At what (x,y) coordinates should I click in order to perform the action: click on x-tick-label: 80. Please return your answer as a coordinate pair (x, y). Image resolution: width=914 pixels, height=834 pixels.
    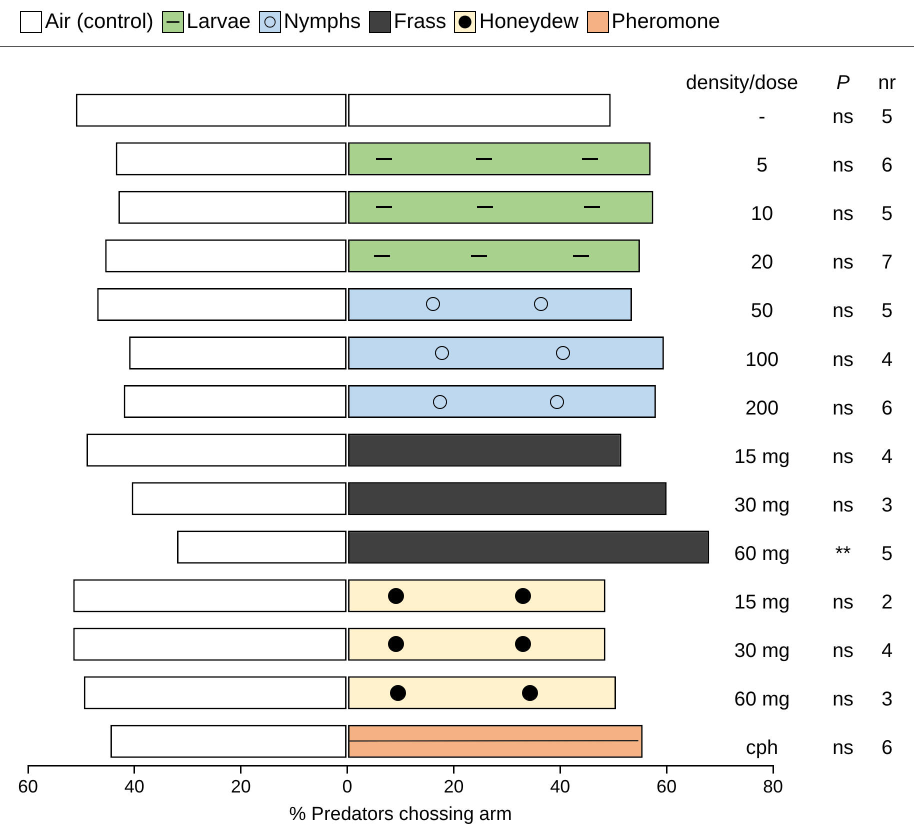
    Looking at the image, I should click on (773, 786).